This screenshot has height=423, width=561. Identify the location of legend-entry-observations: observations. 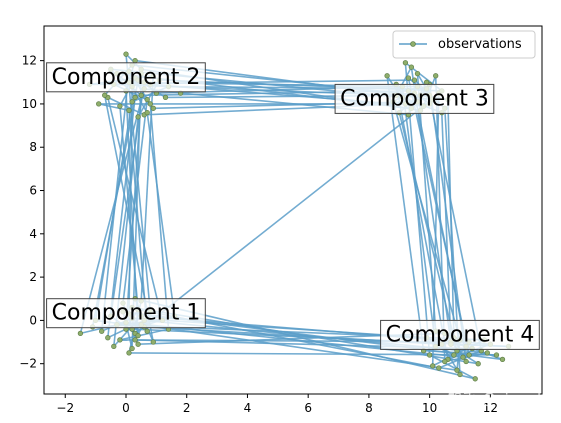
(480, 44).